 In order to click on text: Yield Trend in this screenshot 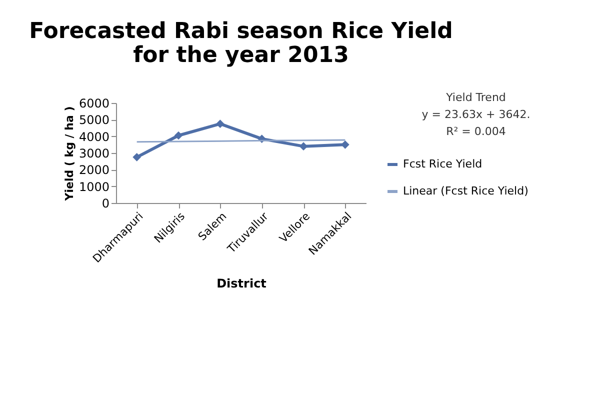, I will do `click(475, 97)`.